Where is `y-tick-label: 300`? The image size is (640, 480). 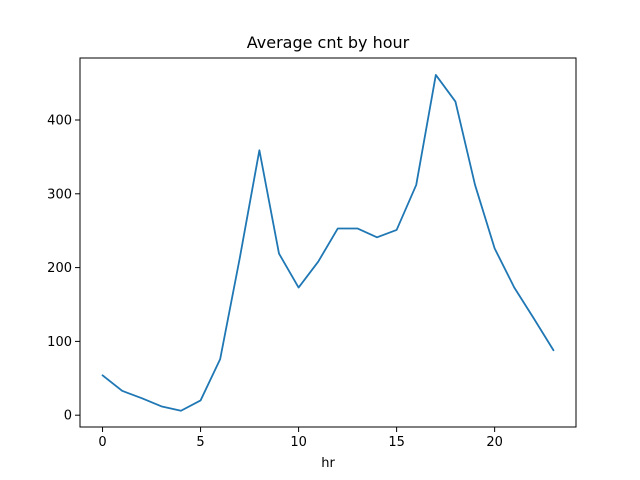
y-tick-label: 300 is located at coordinates (59, 194).